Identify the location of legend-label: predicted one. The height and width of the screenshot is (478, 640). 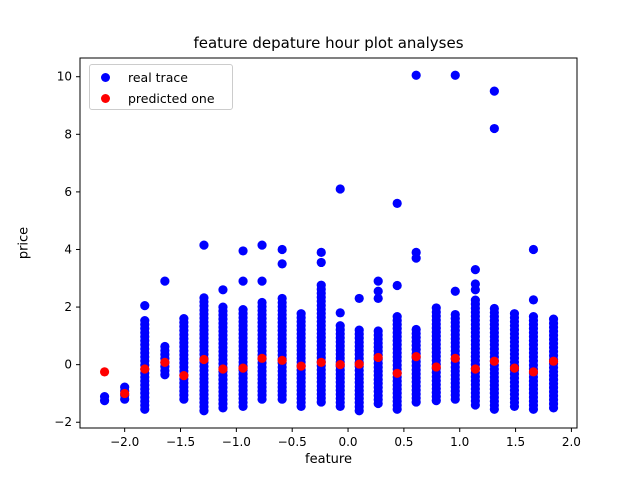
(171, 98).